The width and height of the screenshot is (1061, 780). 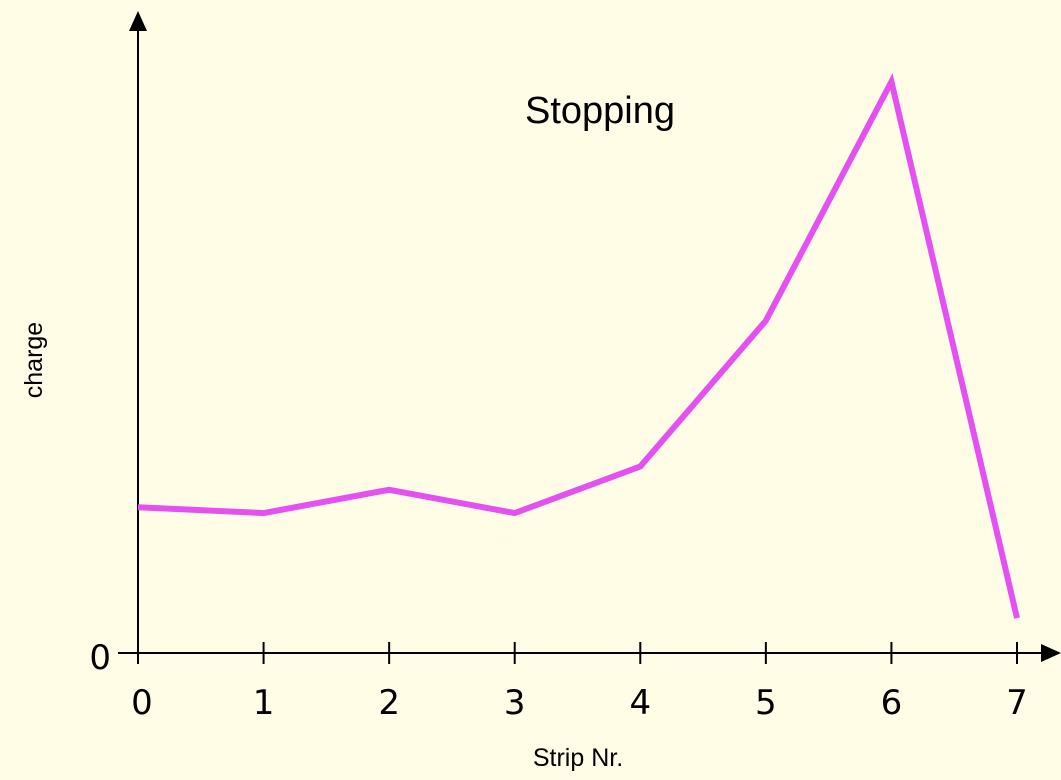 I want to click on y-tick-label-zero: 0, so click(x=100, y=658).